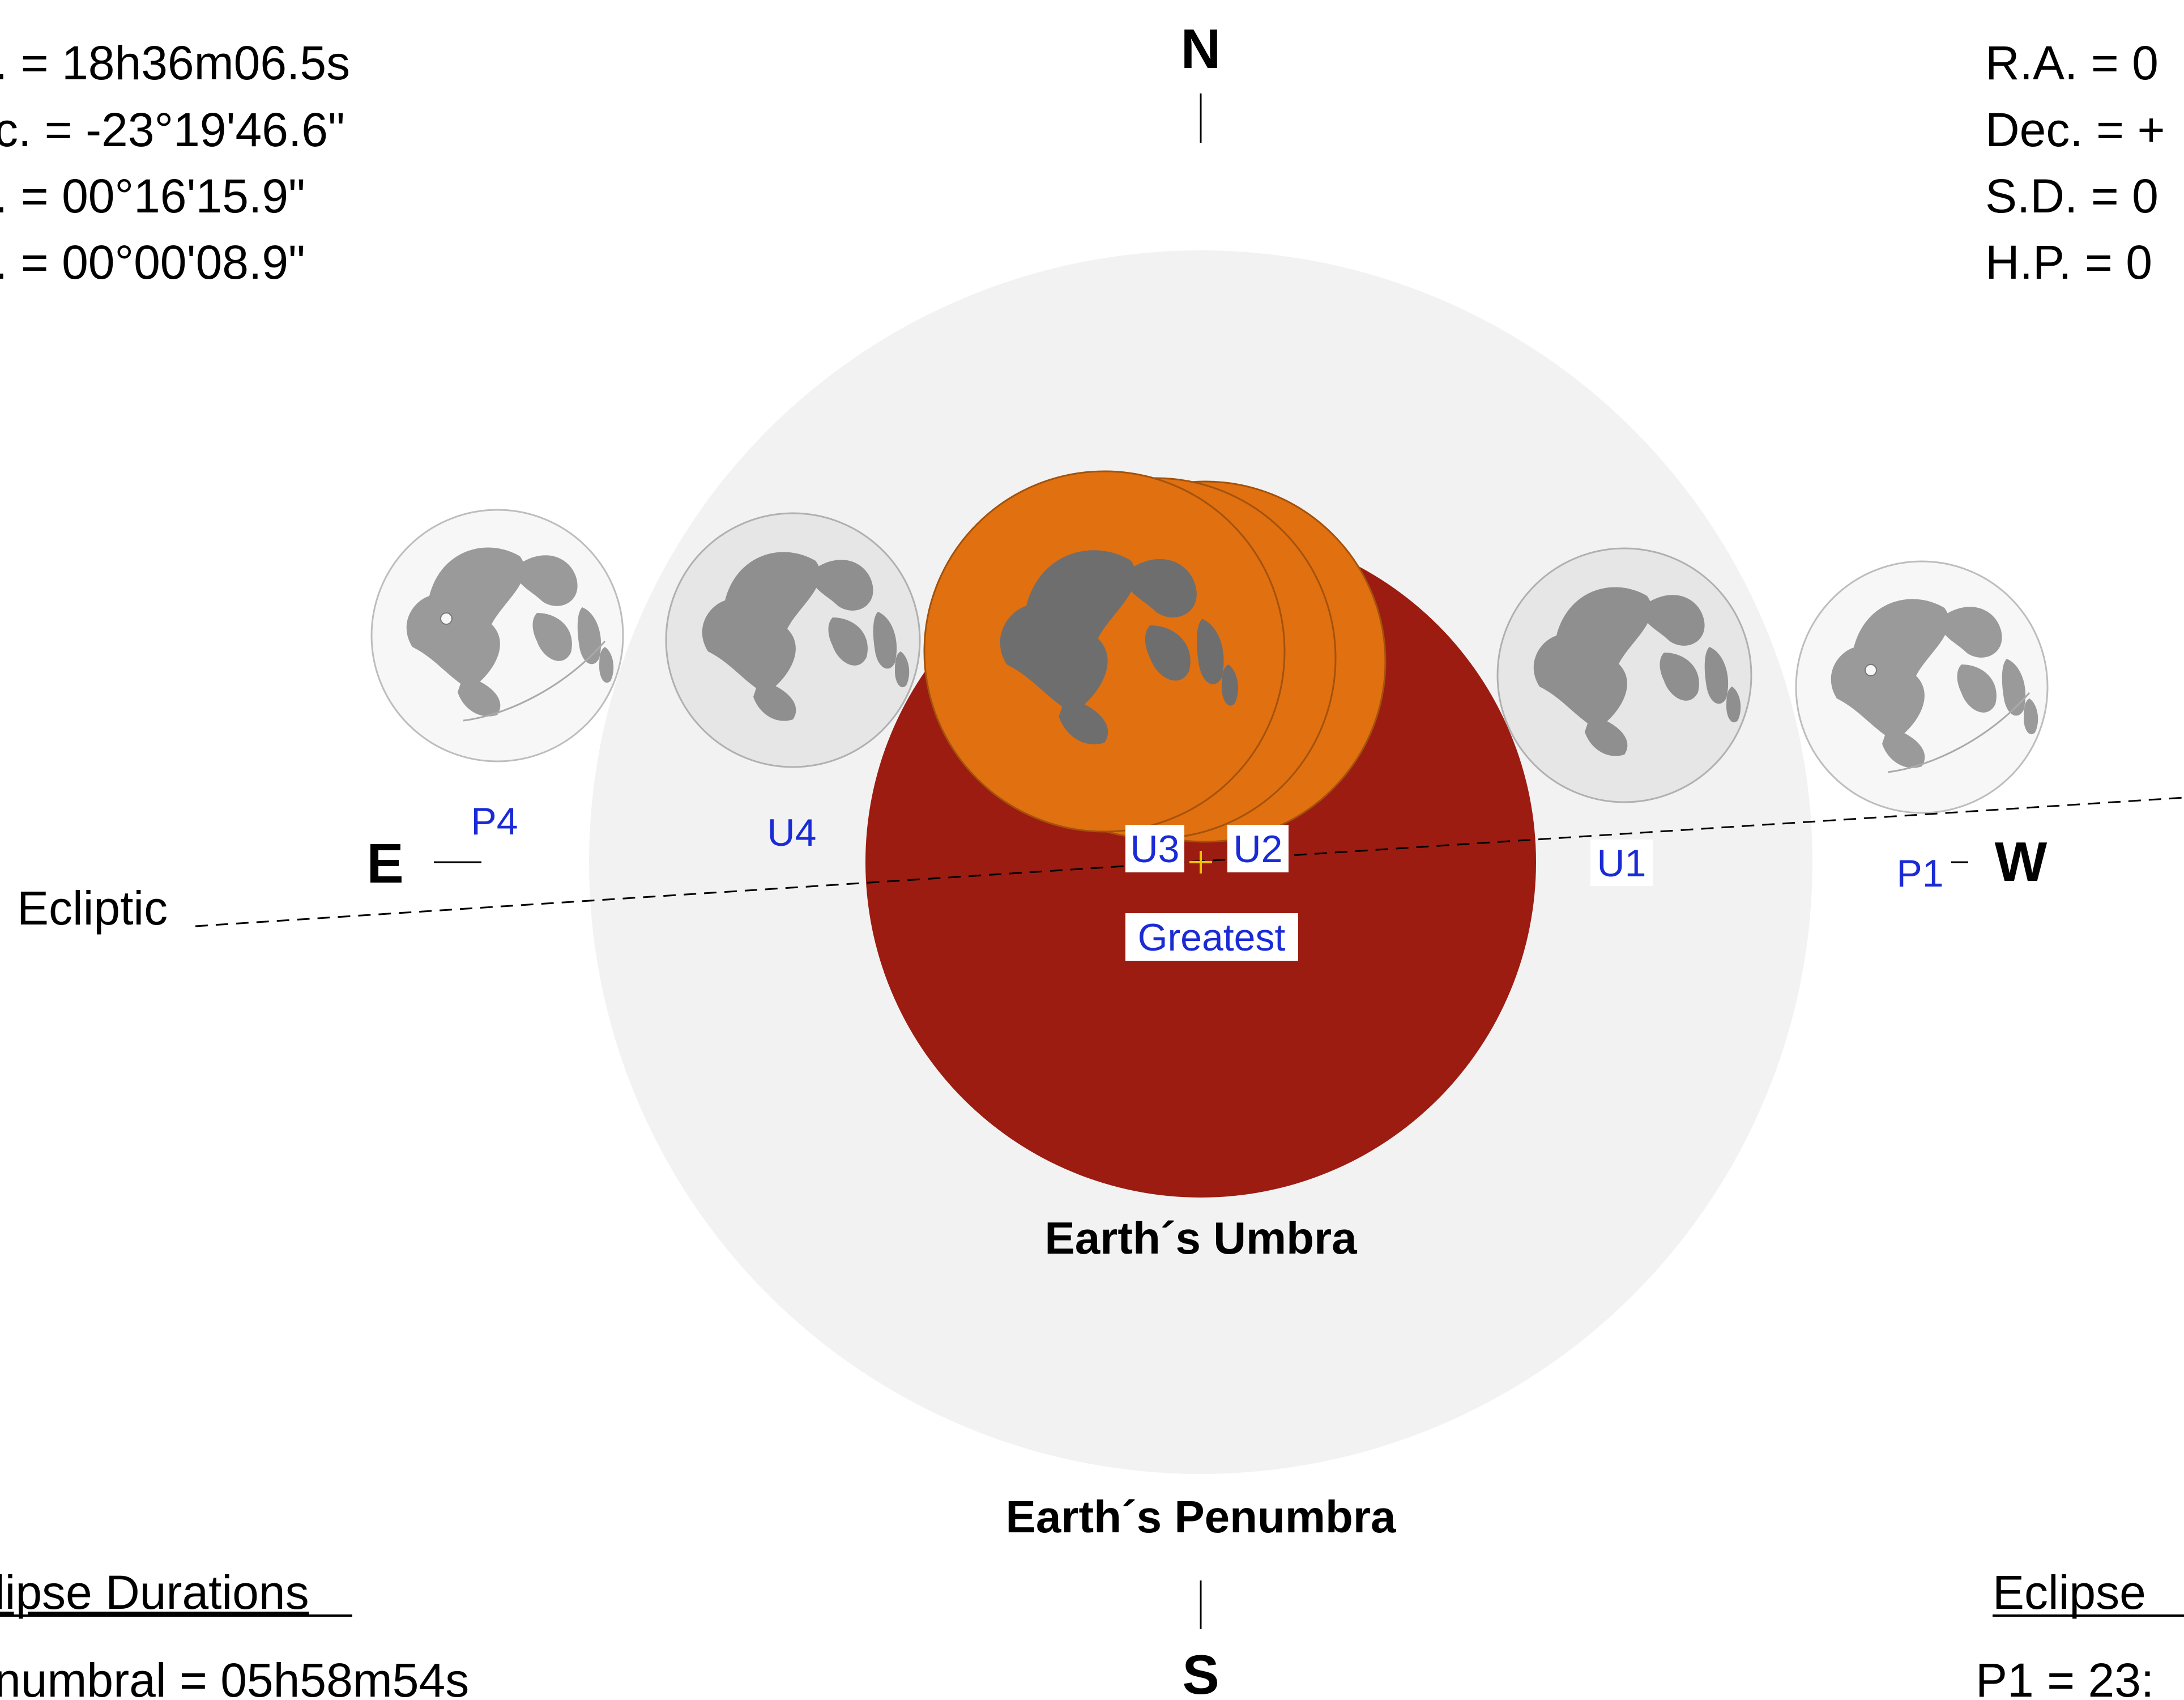 This screenshot has width=2184, height=1700. Describe the element at coordinates (234, 1677) in the screenshot. I see `penumbral-duration: numbral = 05h58m54s` at that location.